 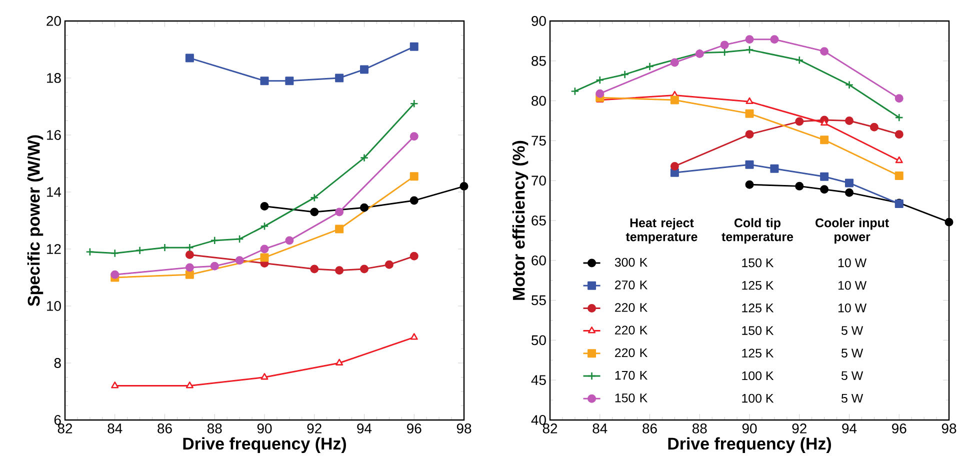 What do you see at coordinates (539, 260) in the screenshot?
I see `y-tick-label: 60` at bounding box center [539, 260].